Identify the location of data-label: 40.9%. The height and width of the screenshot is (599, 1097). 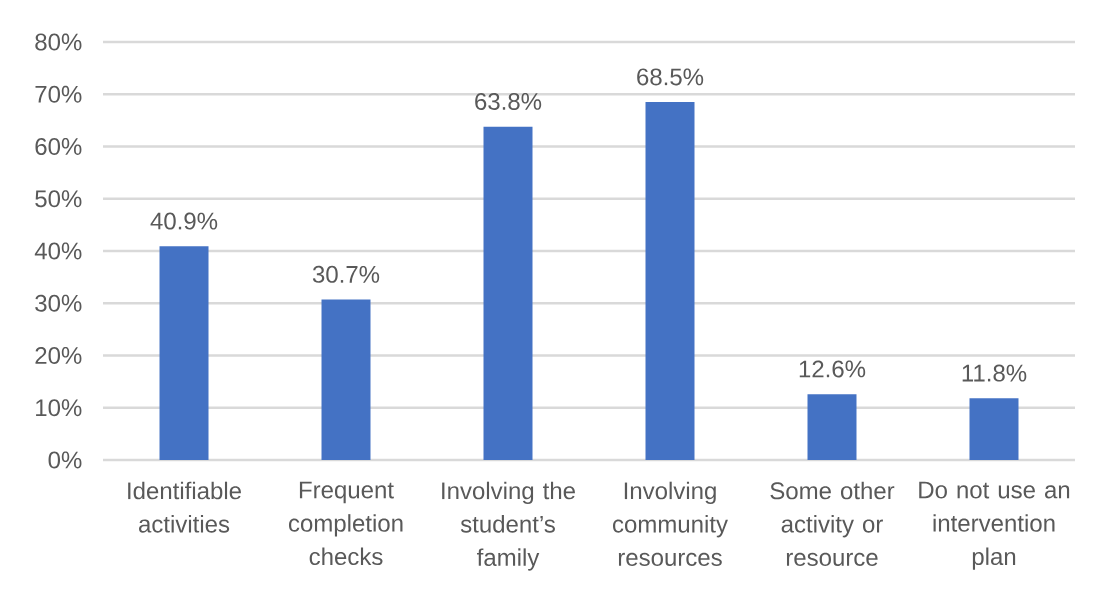
(184, 221).